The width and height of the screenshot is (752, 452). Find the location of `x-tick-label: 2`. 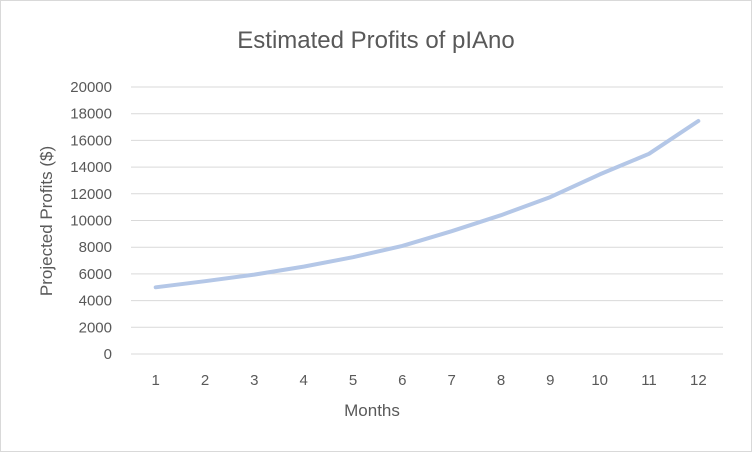

x-tick-label: 2 is located at coordinates (205, 380).